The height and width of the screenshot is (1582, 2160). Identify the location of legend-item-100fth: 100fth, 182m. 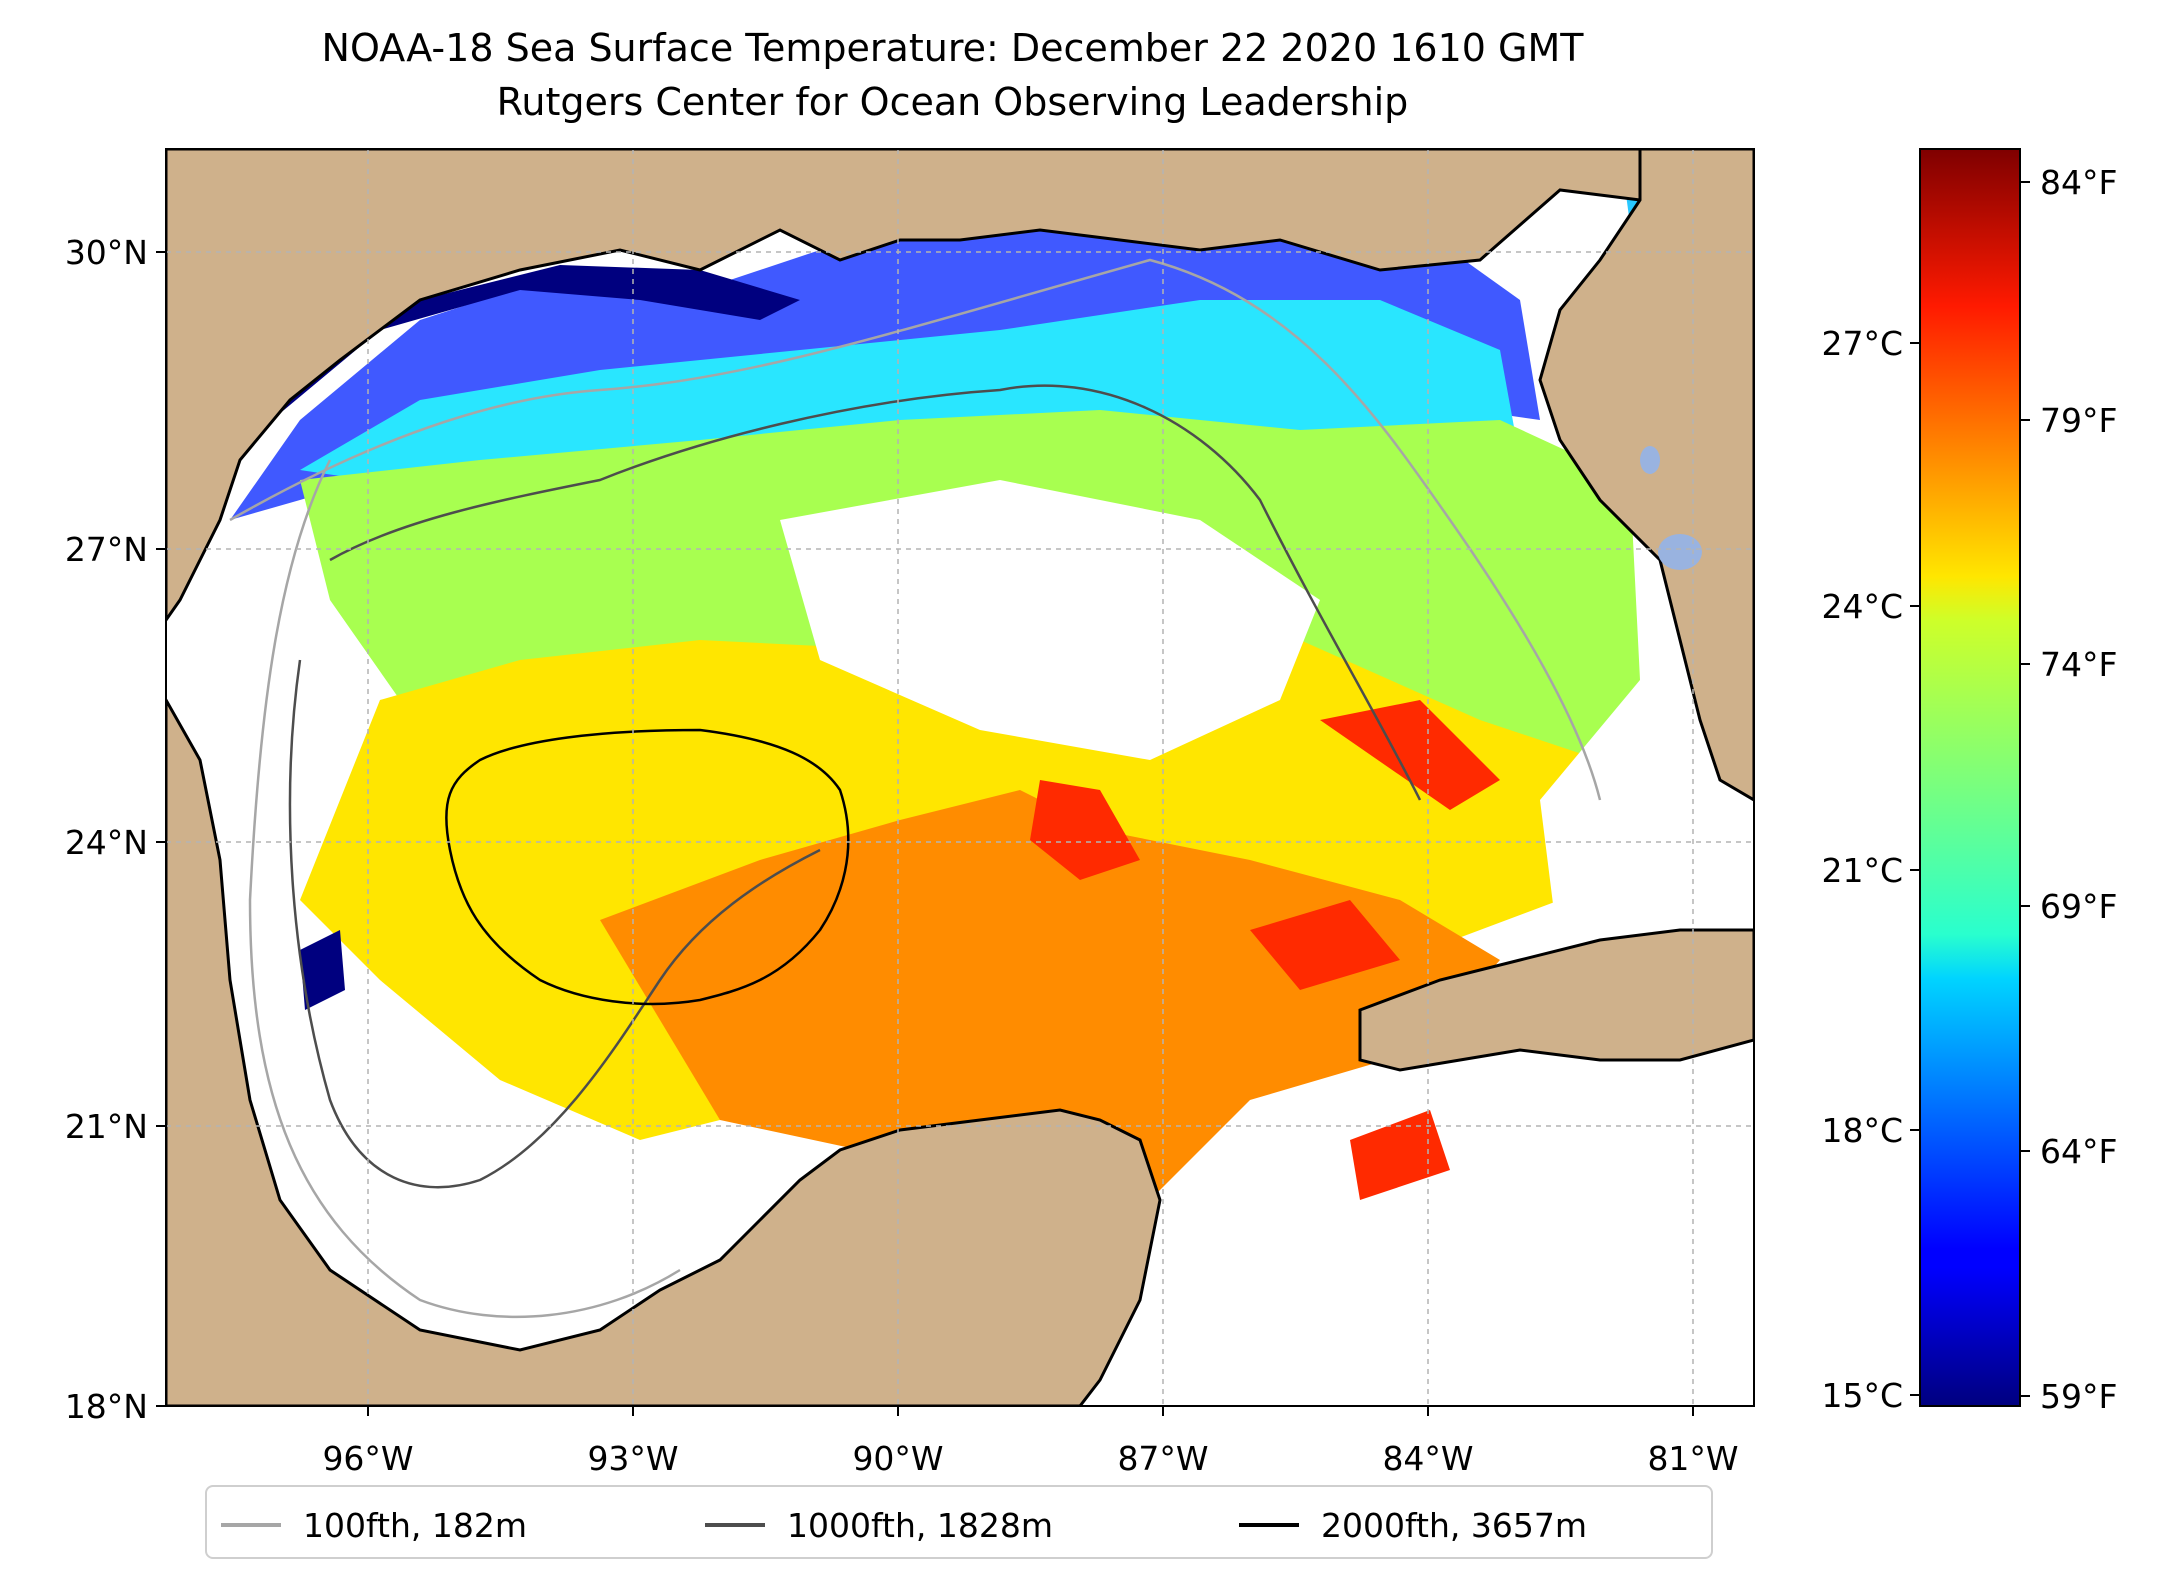
(374, 1525).